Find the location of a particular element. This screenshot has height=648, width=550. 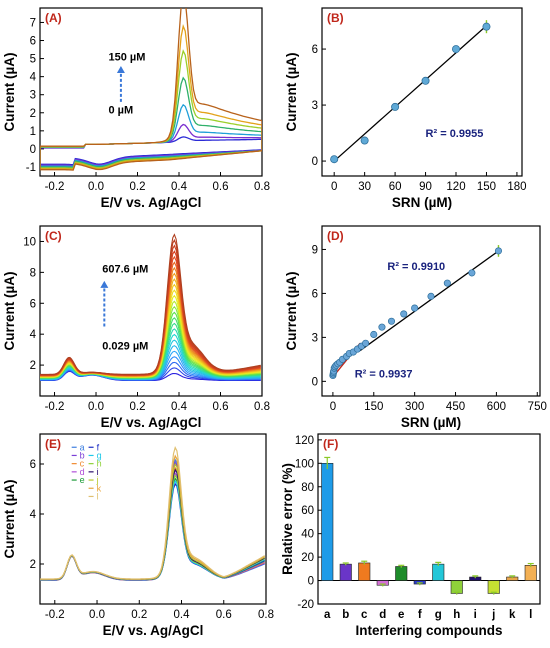

legend-label: c is located at coordinates (82, 464).